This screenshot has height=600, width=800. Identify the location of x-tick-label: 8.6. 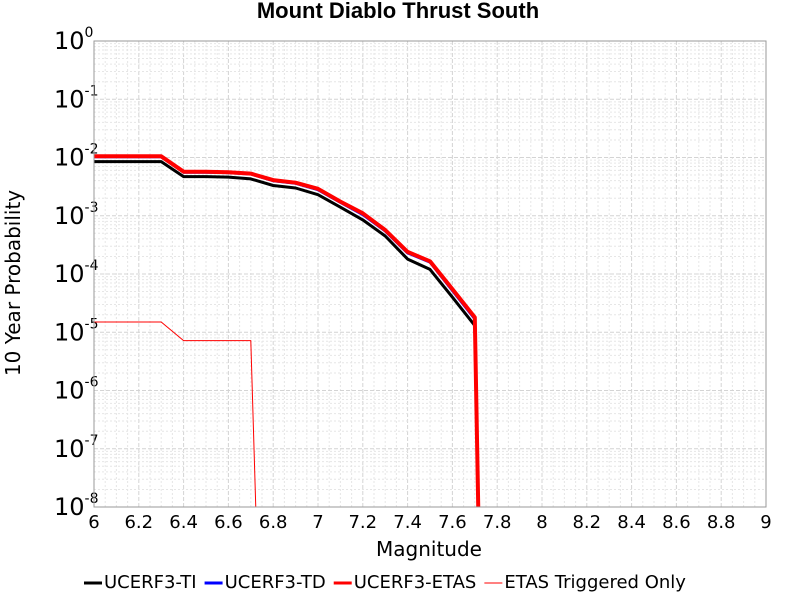
(676, 522).